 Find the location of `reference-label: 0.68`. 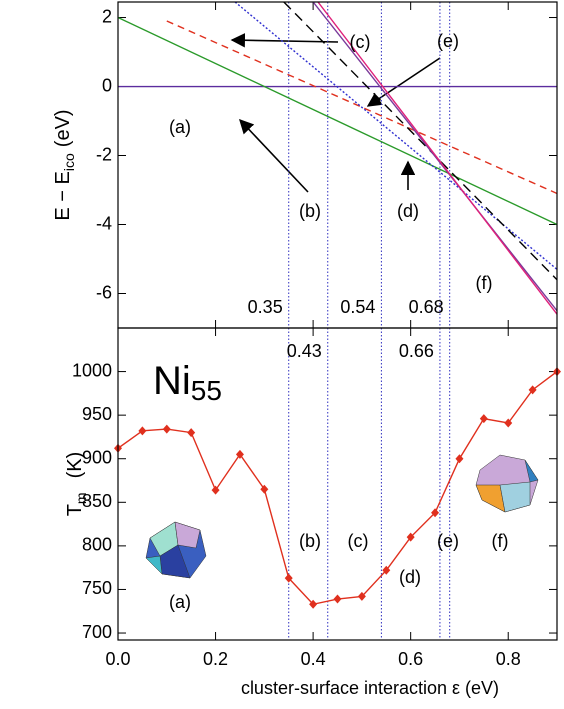

reference-label: 0.68 is located at coordinates (426, 307).